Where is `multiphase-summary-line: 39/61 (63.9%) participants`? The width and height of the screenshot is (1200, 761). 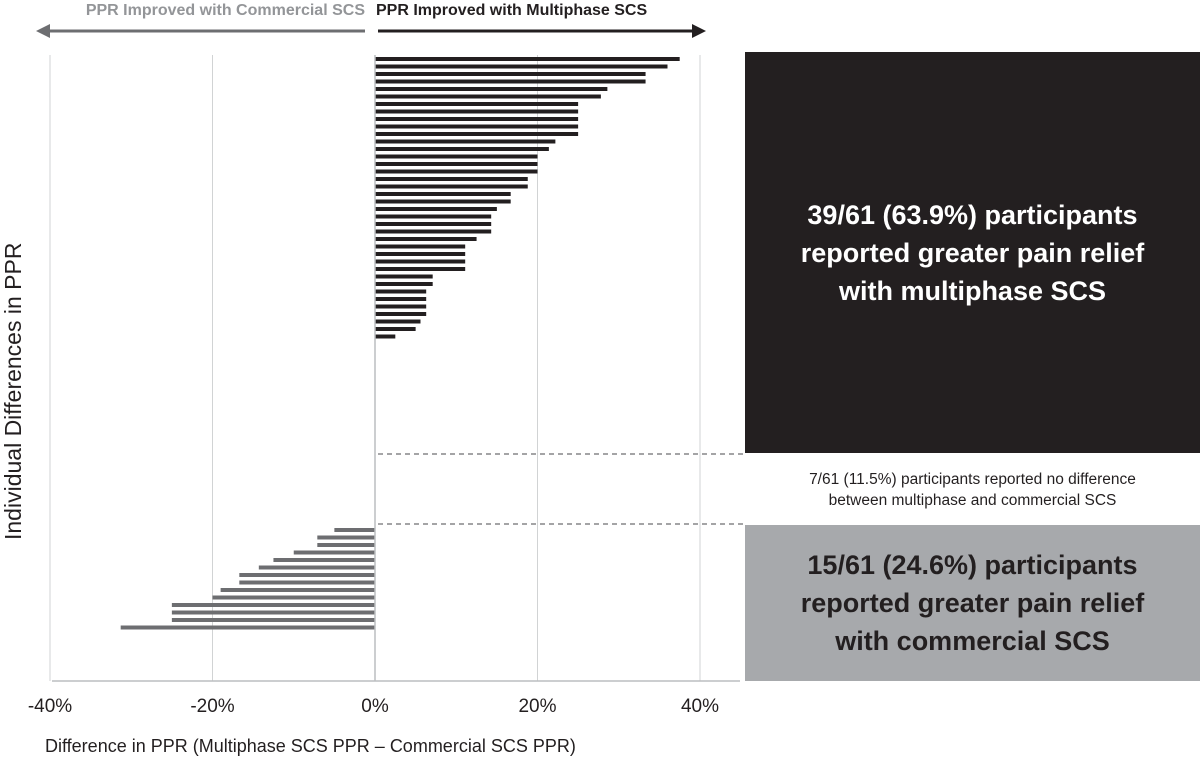 multiphase-summary-line: 39/61 (63.9%) participants is located at coordinates (972, 214).